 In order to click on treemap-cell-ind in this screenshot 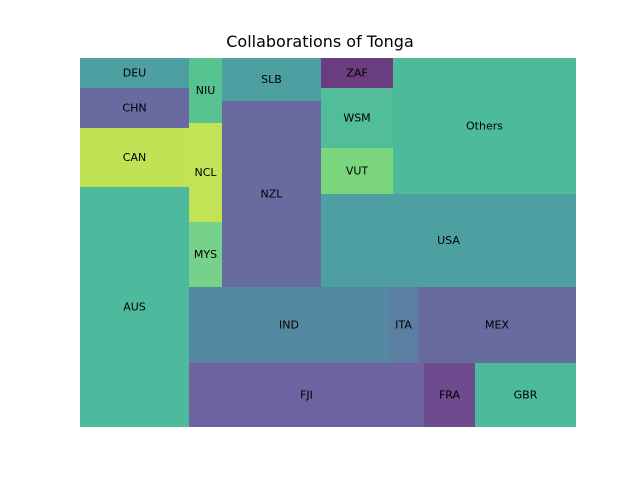, I will do `click(289, 325)`.